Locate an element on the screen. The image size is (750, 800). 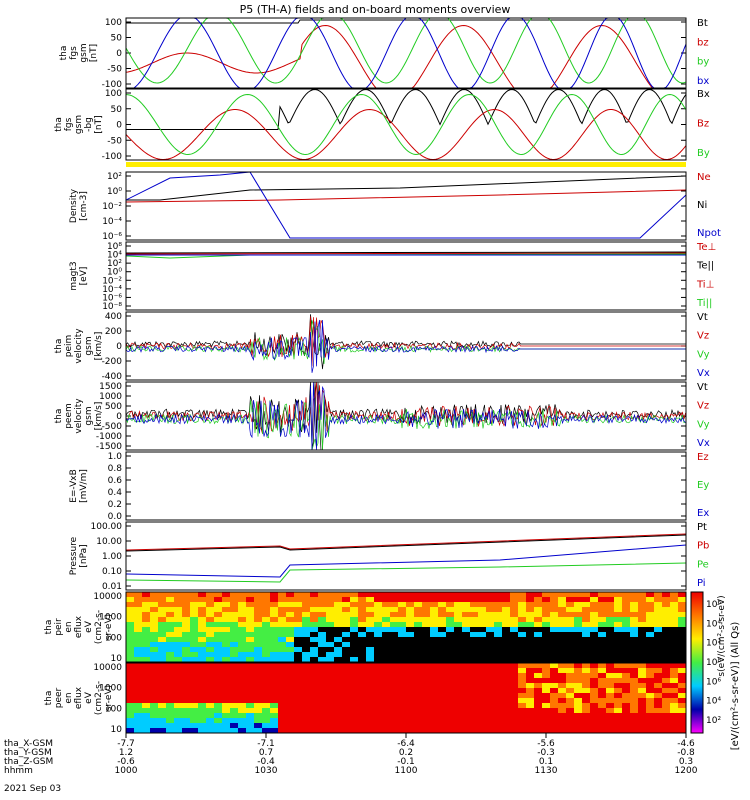
ytick-label: 0 is located at coordinates (119, 126).